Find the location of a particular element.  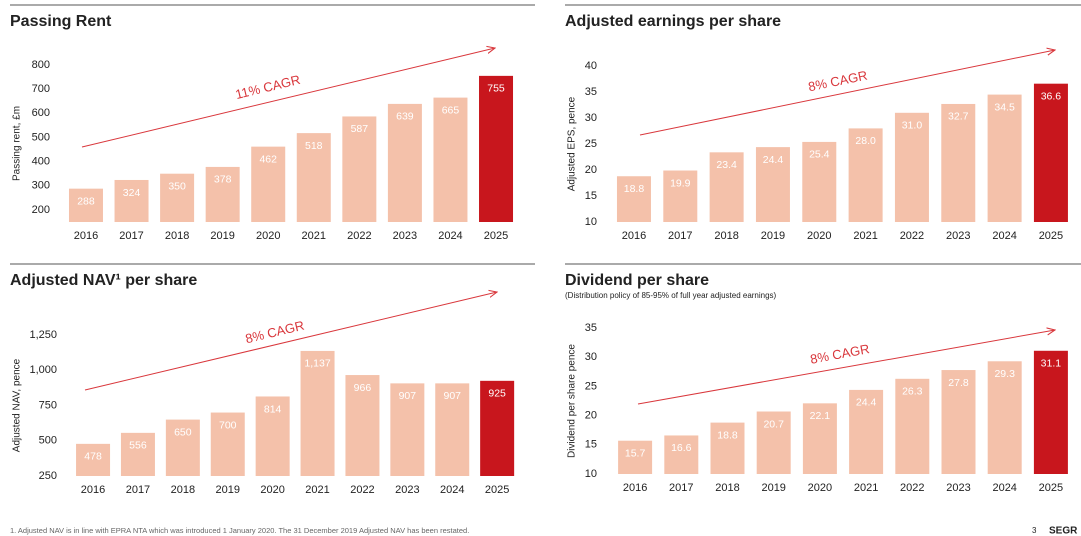

value-label: 1,137 is located at coordinates (317, 364).